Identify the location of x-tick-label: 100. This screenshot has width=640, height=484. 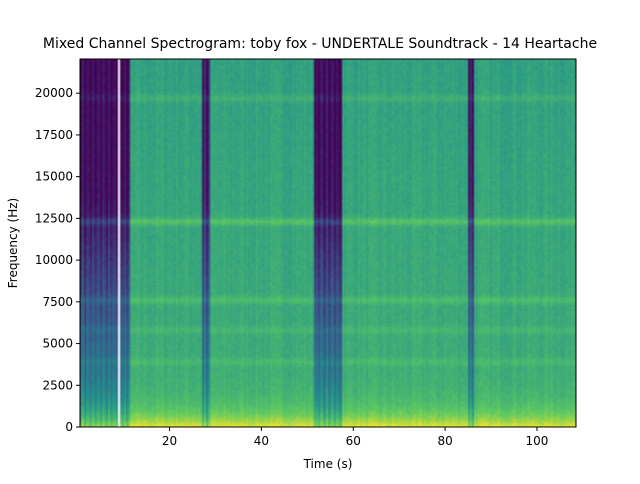
(537, 441).